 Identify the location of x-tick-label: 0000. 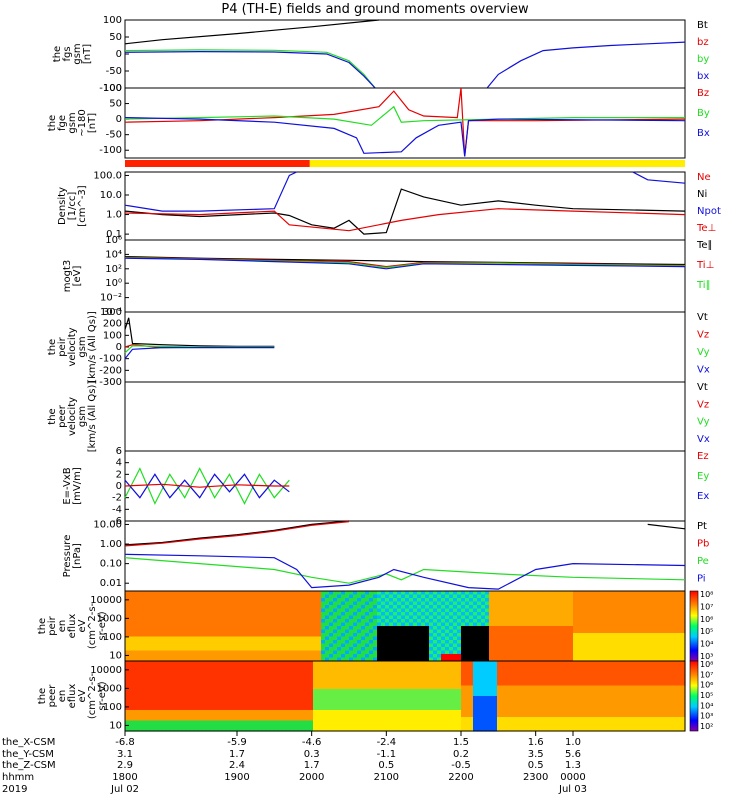
(572, 777).